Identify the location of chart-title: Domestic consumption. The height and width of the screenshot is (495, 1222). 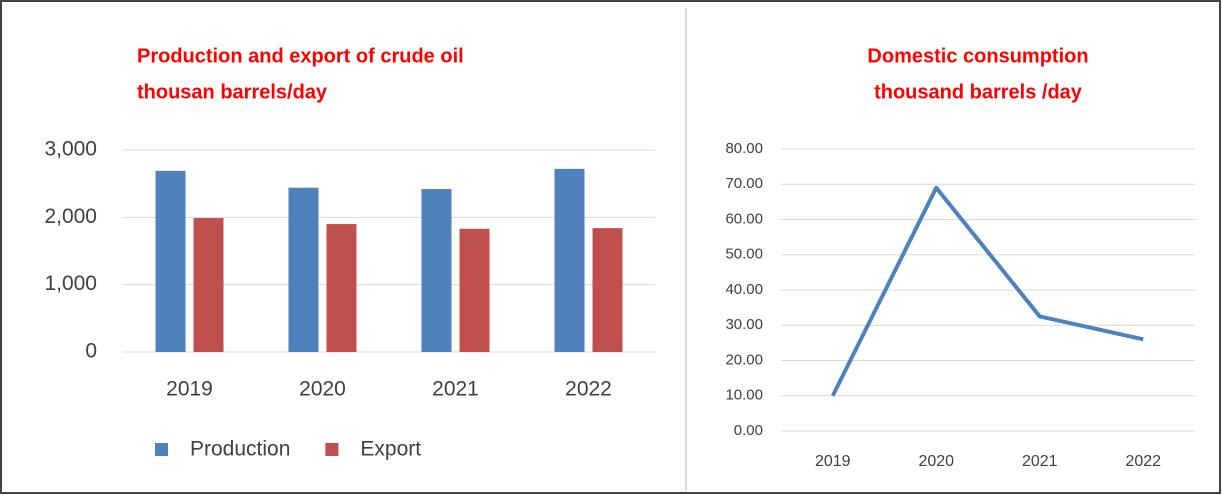
(977, 56).